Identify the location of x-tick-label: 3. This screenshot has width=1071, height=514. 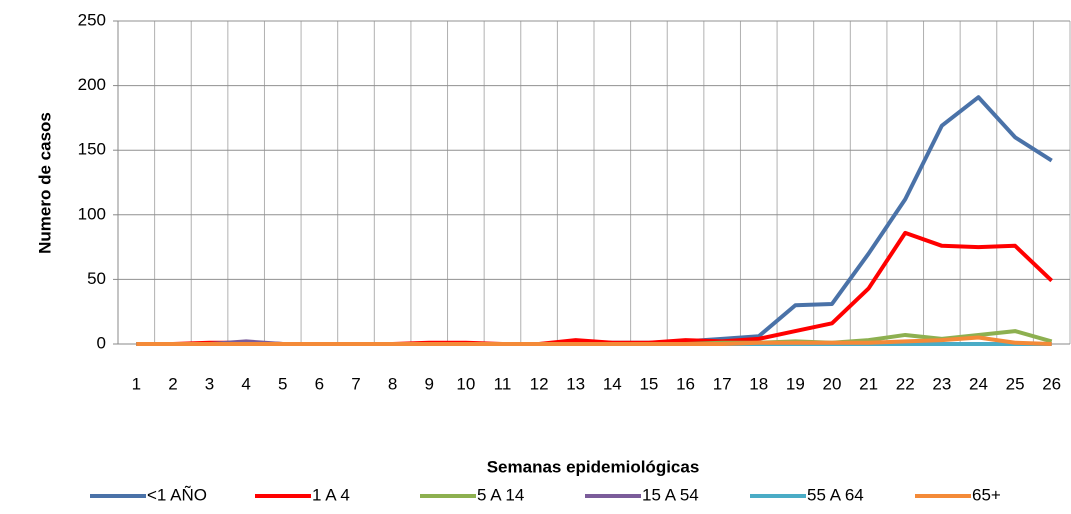
(209, 383).